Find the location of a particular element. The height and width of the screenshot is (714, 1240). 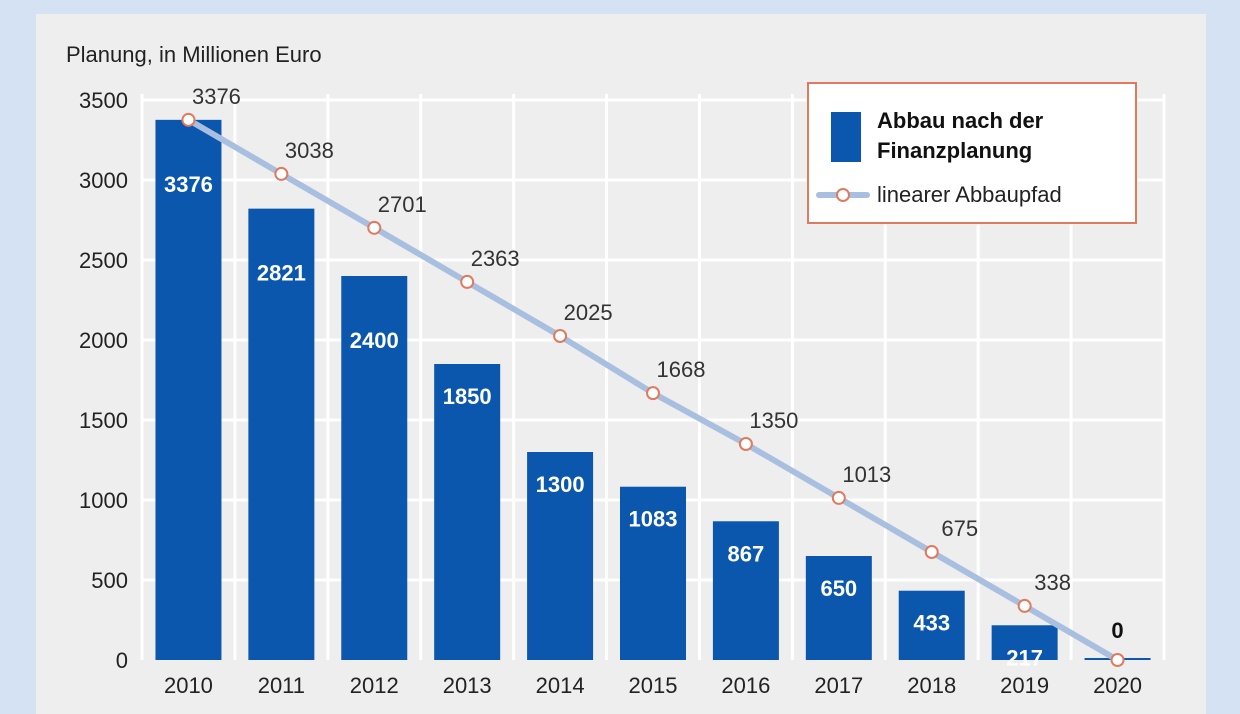

legend-line-label: linearer Abbaupfad is located at coordinates (969, 194).